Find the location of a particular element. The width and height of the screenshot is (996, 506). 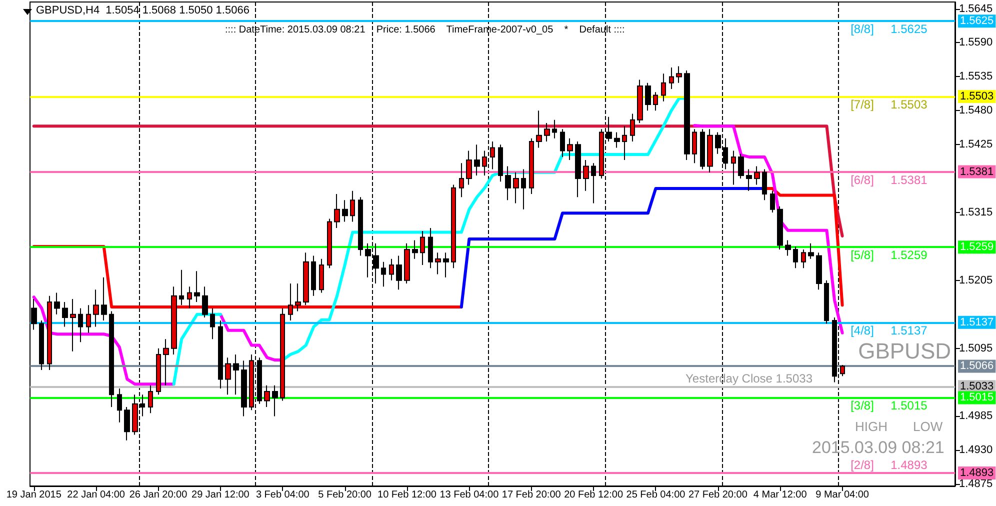

x-tick-label: 4 Mar 12:00 is located at coordinates (780, 495).